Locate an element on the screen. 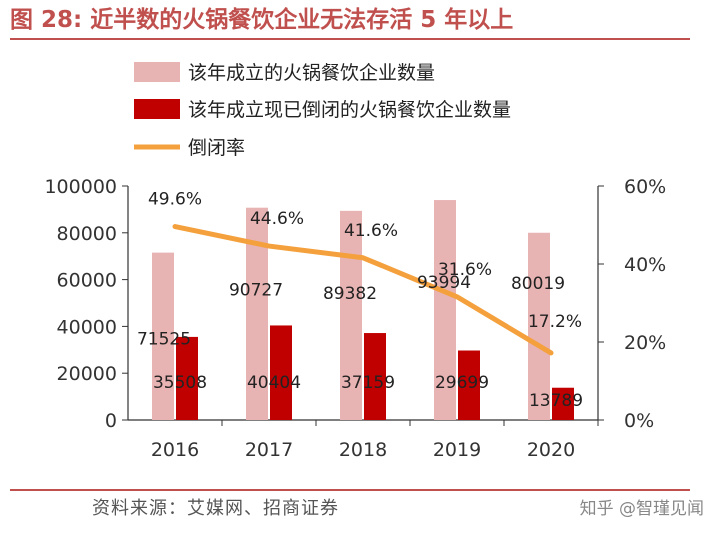  data-label-established: 89382 is located at coordinates (350, 294).